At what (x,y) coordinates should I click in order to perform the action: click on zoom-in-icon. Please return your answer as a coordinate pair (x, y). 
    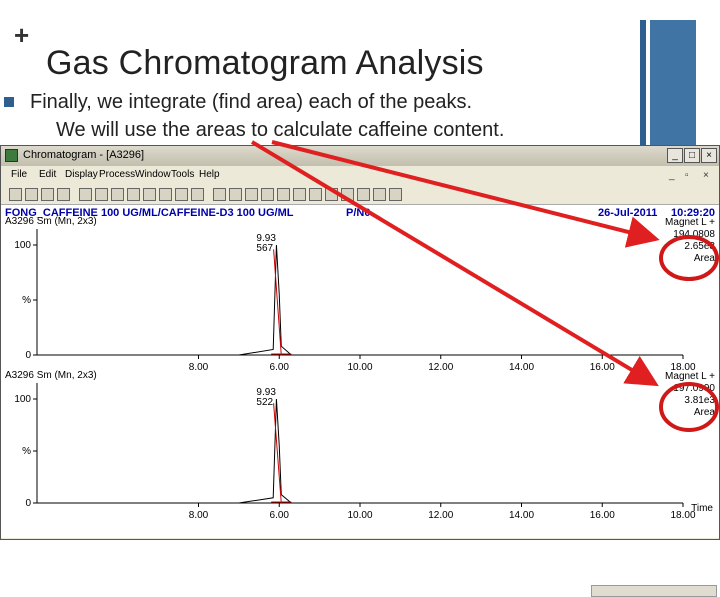
    Looking at the image, I should click on (47, 194).